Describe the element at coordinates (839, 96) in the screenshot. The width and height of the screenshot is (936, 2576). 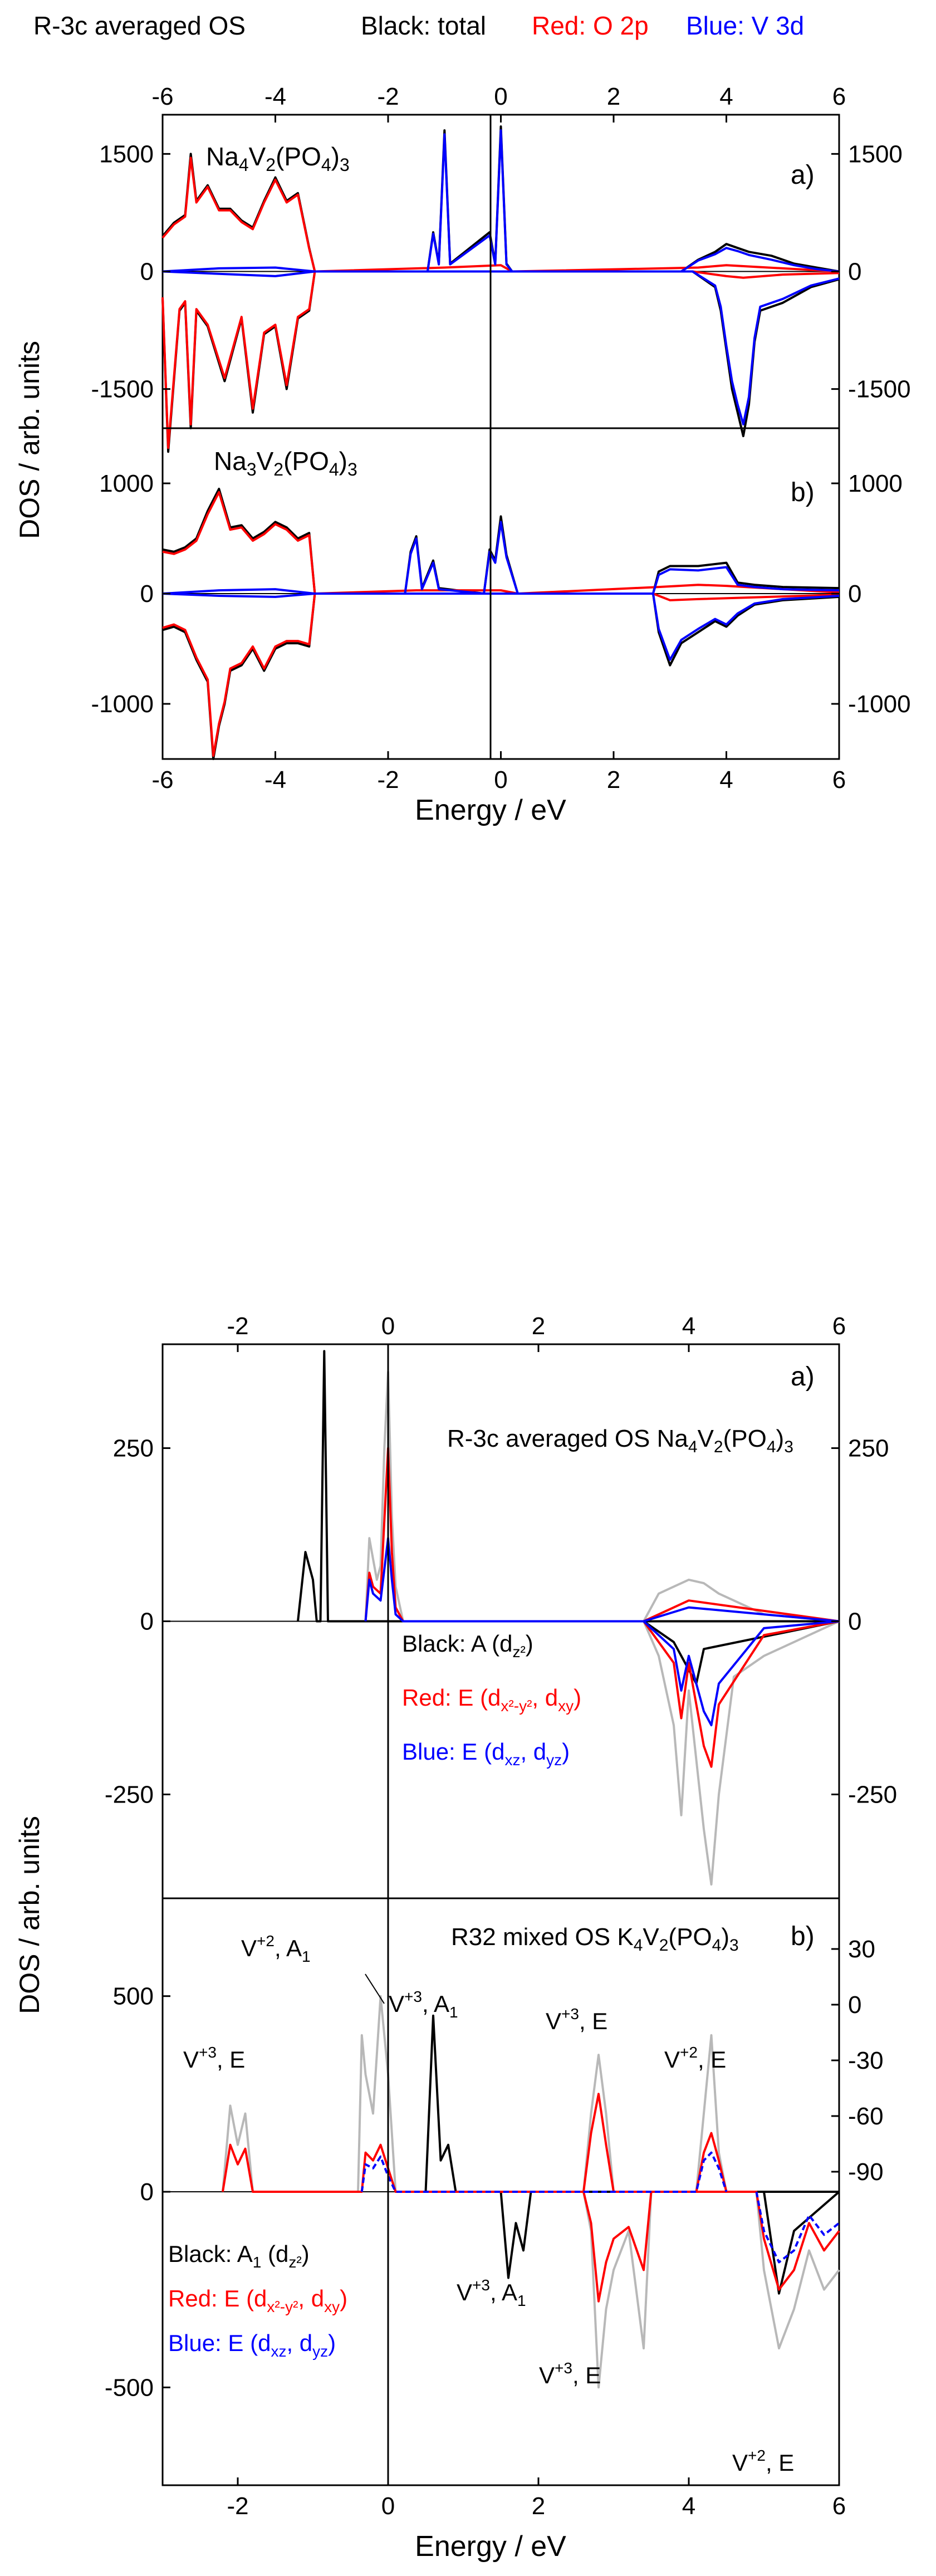
I see `fig1-x-tick-label-top: 6` at that location.